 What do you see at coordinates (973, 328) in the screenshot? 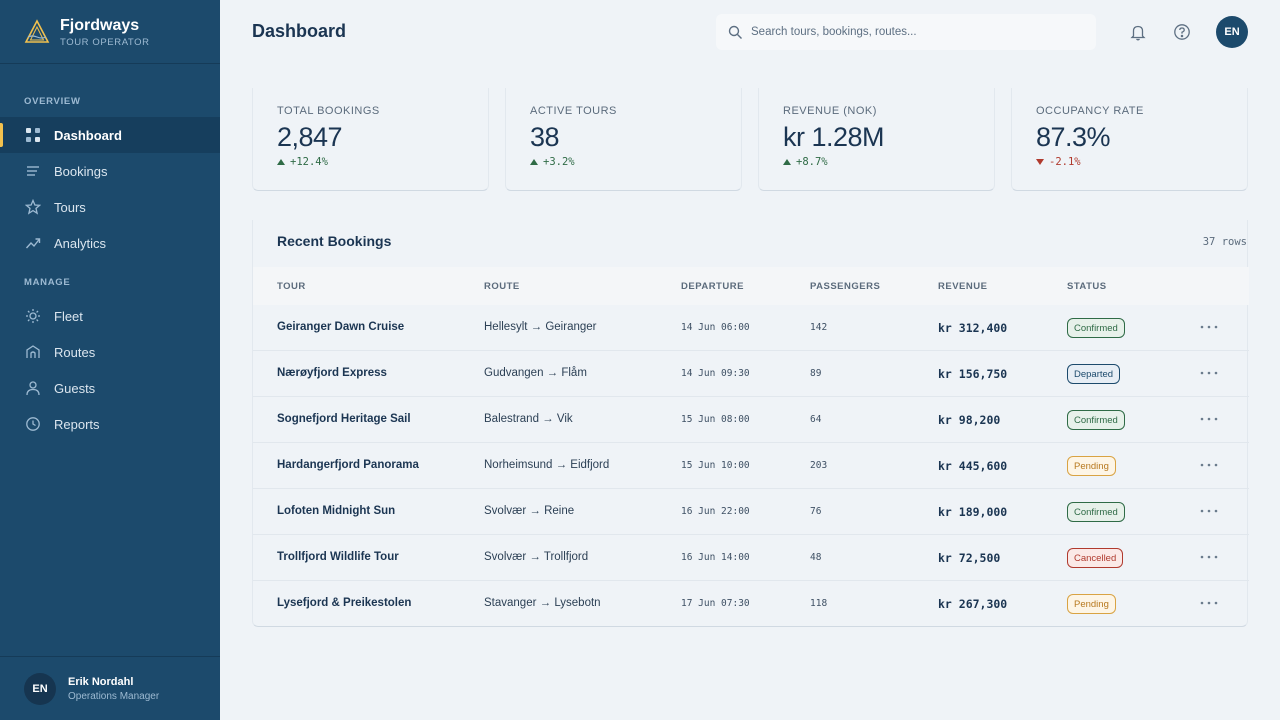
I see `cell-revenue: kr 312,400` at bounding box center [973, 328].